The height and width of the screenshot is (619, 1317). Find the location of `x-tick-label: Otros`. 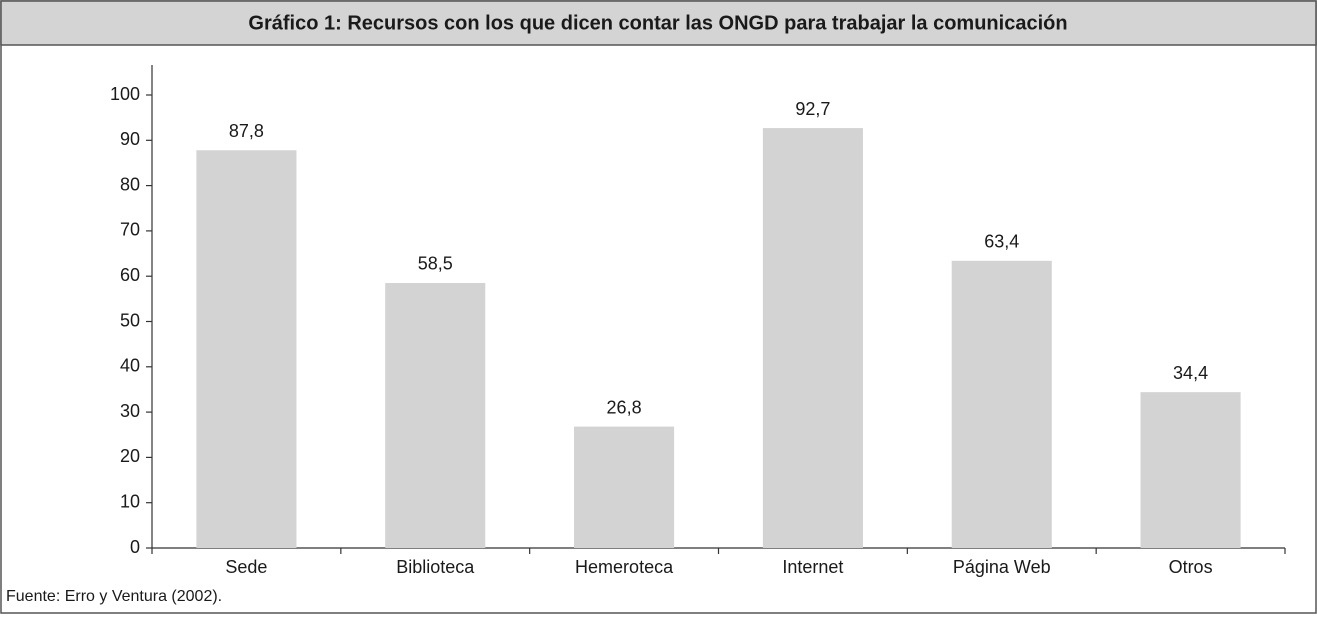

x-tick-label: Otros is located at coordinates (1191, 567).